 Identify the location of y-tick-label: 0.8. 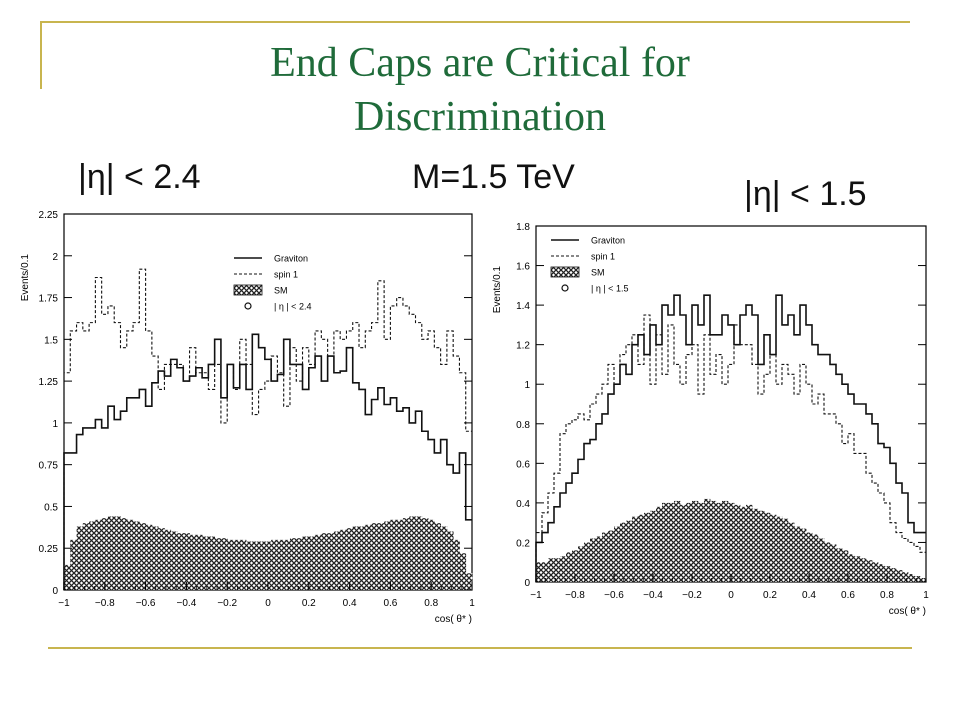
(523, 425).